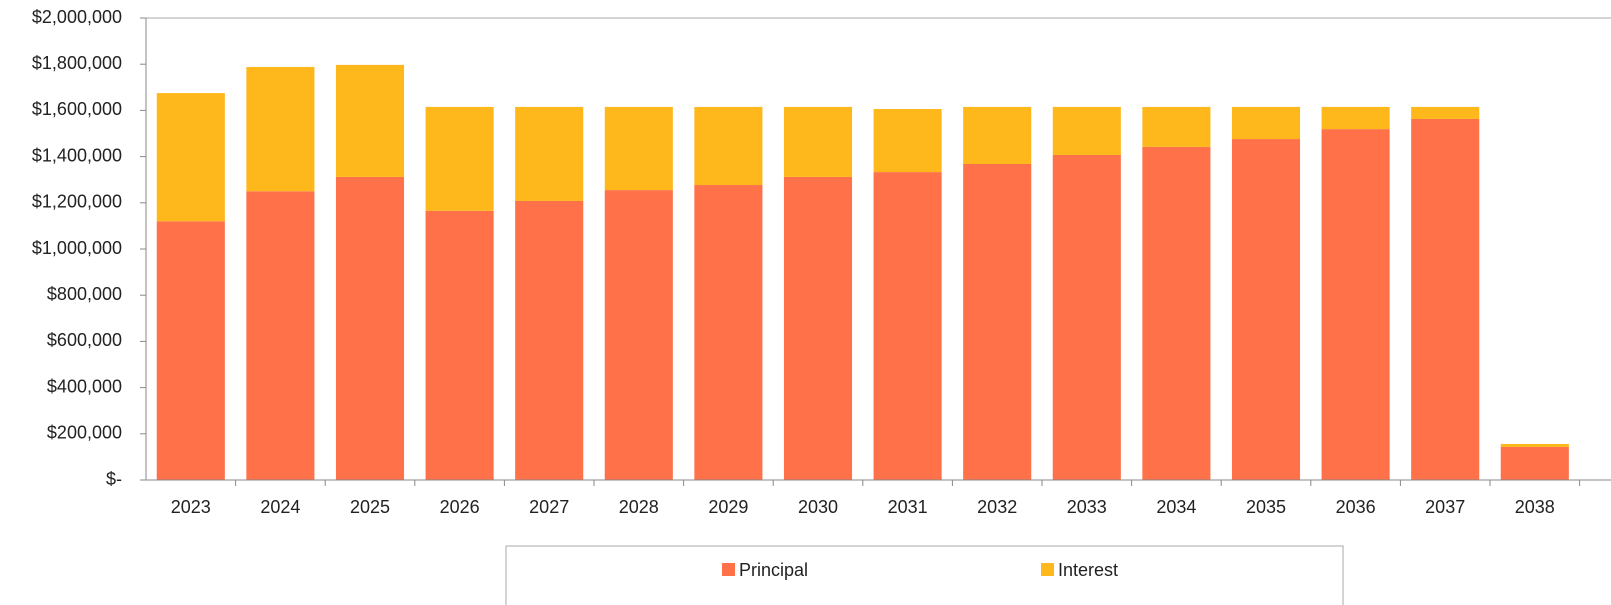 Image resolution: width=1611 pixels, height=605 pixels. Describe the element at coordinates (997, 507) in the screenshot. I see `x-tick-label: 2032` at that location.